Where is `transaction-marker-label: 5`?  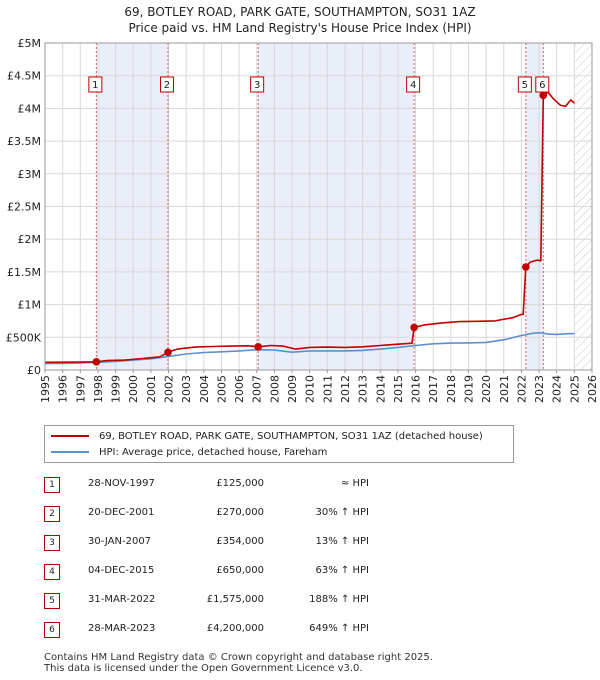
transaction-marker-label: 5 is located at coordinates (525, 85).